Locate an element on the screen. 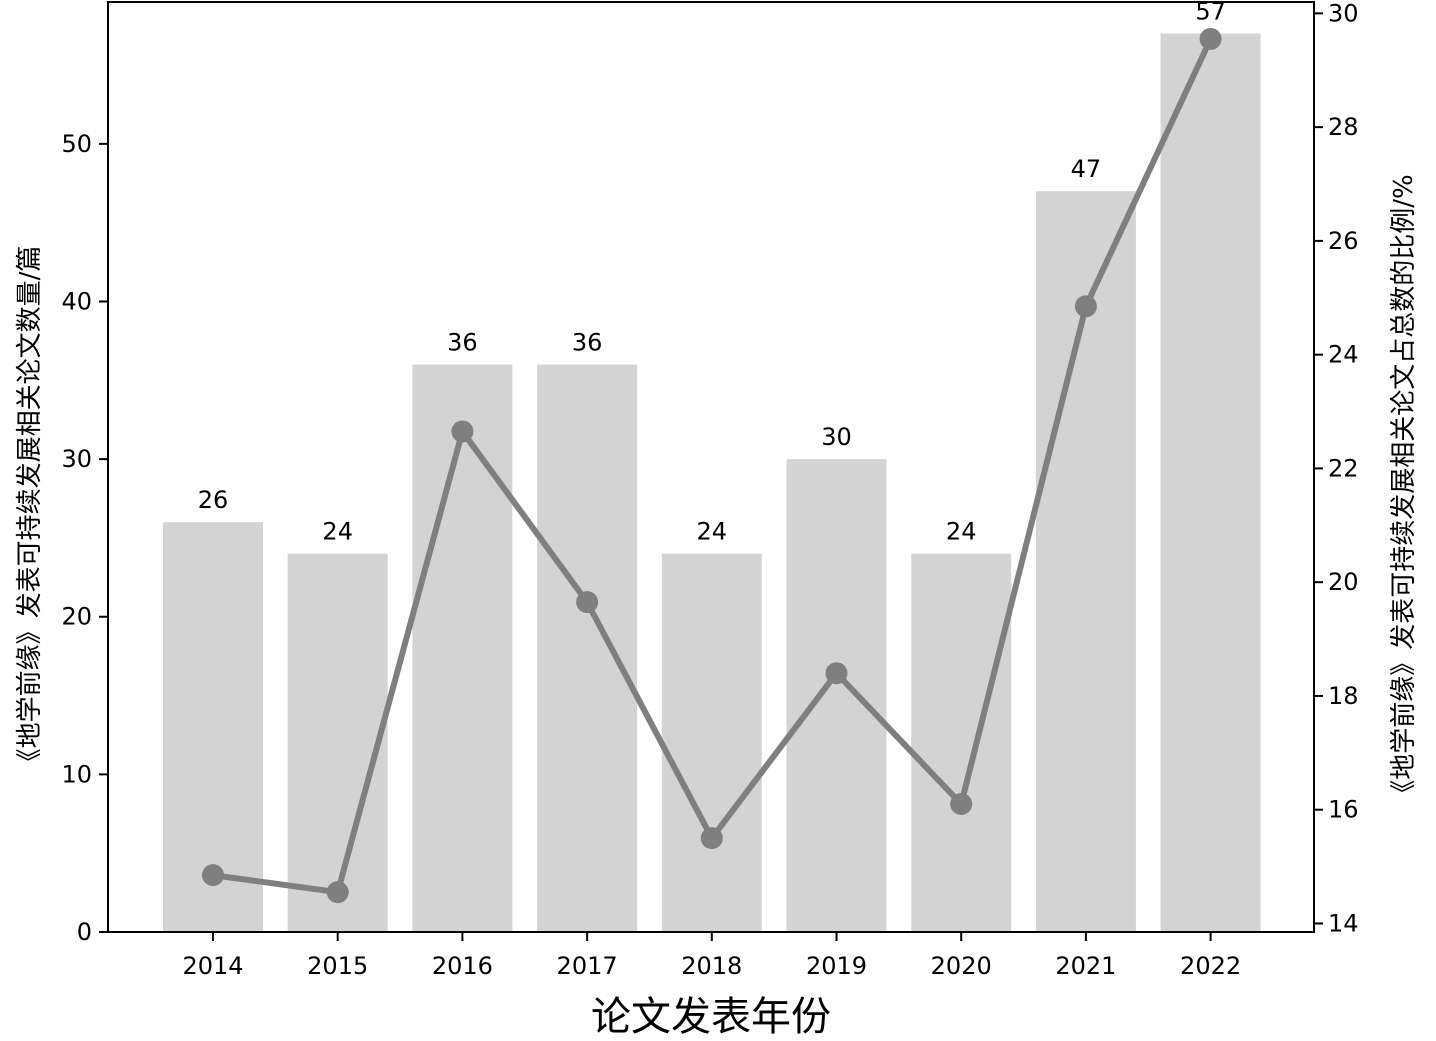 The width and height of the screenshot is (1436, 1041). x-tick-label-2017: 2017 is located at coordinates (587, 966).